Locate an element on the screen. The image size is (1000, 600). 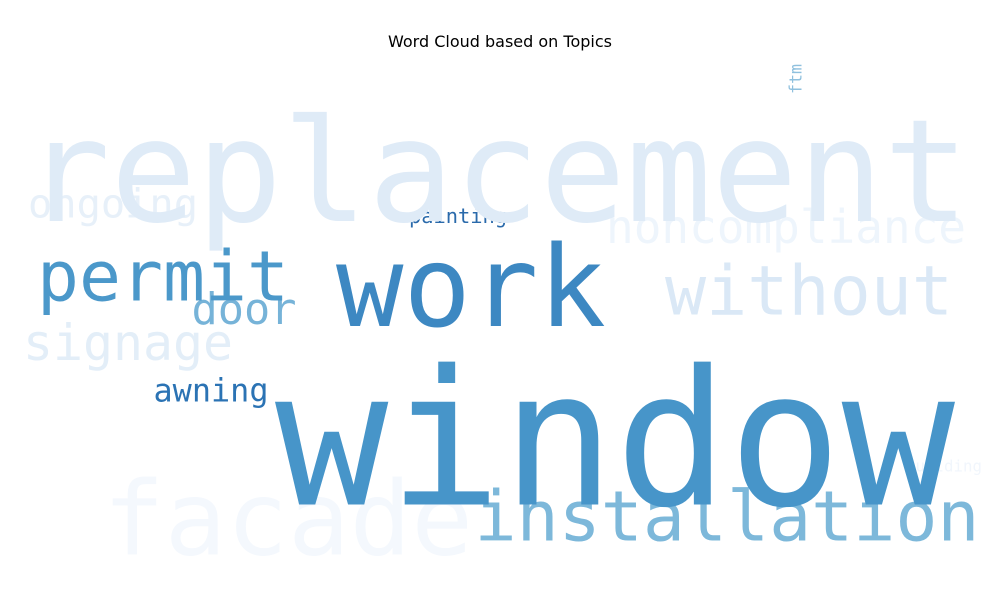
word-noncompliance: noncompliance is located at coordinates (786, 227).